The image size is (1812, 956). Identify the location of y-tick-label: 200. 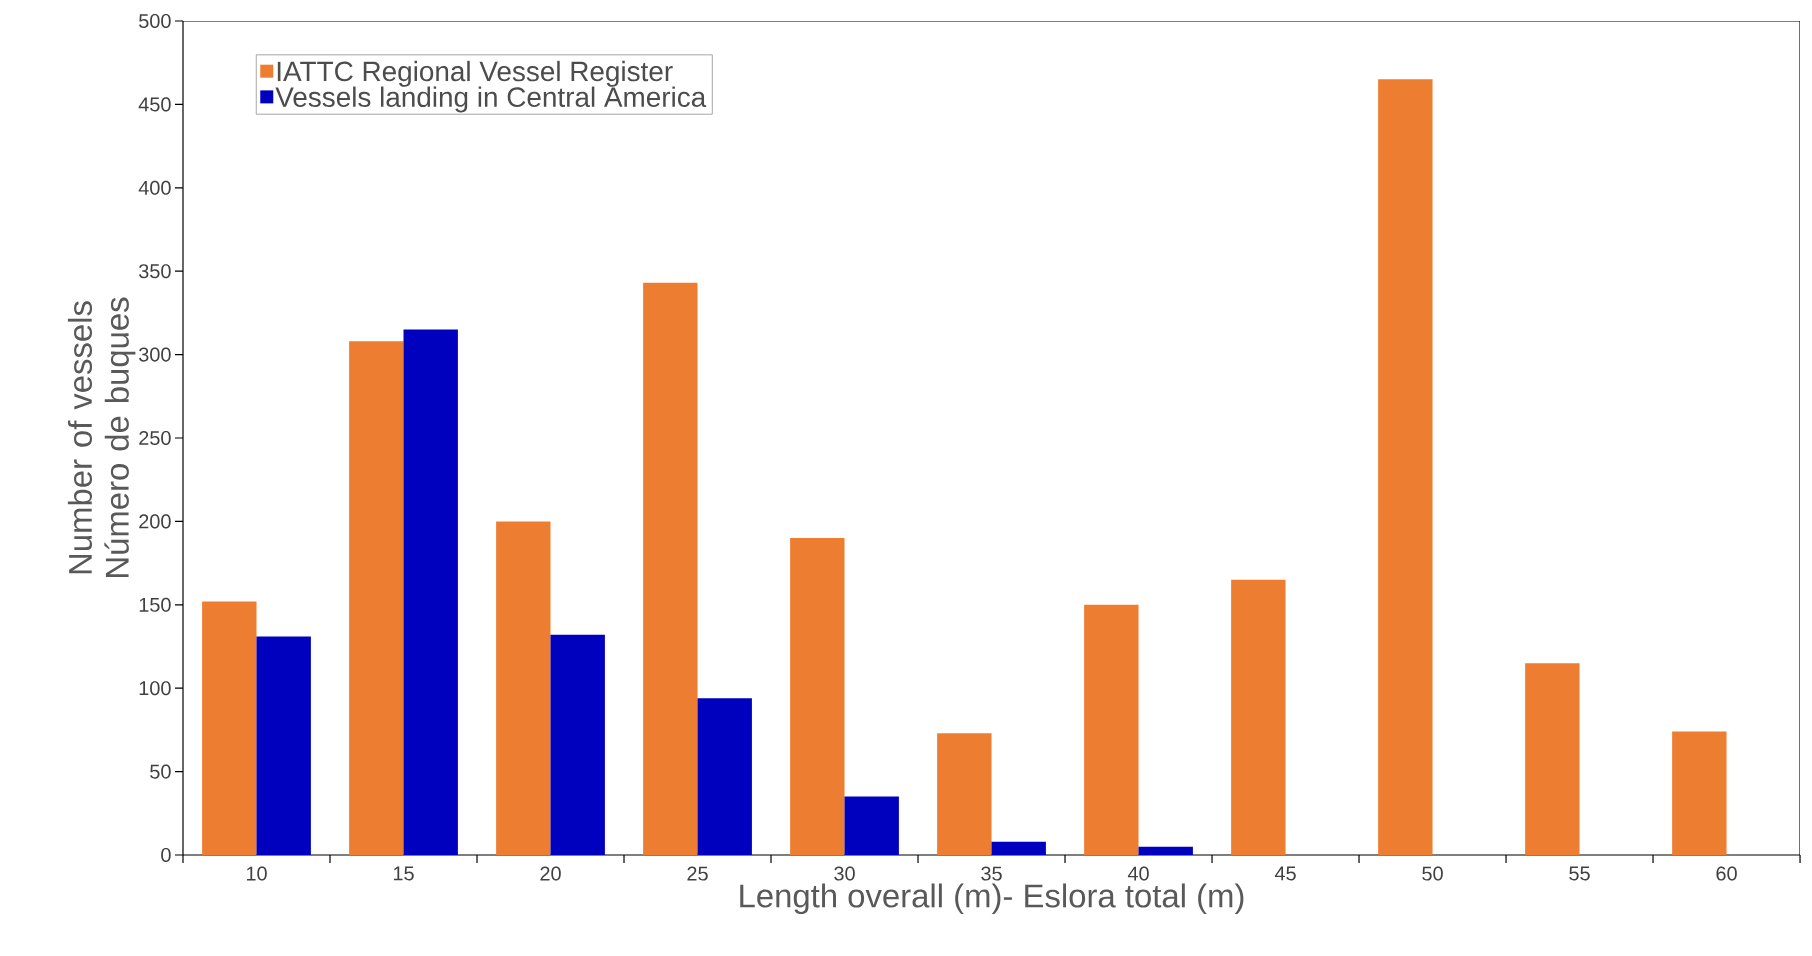
(155, 521).